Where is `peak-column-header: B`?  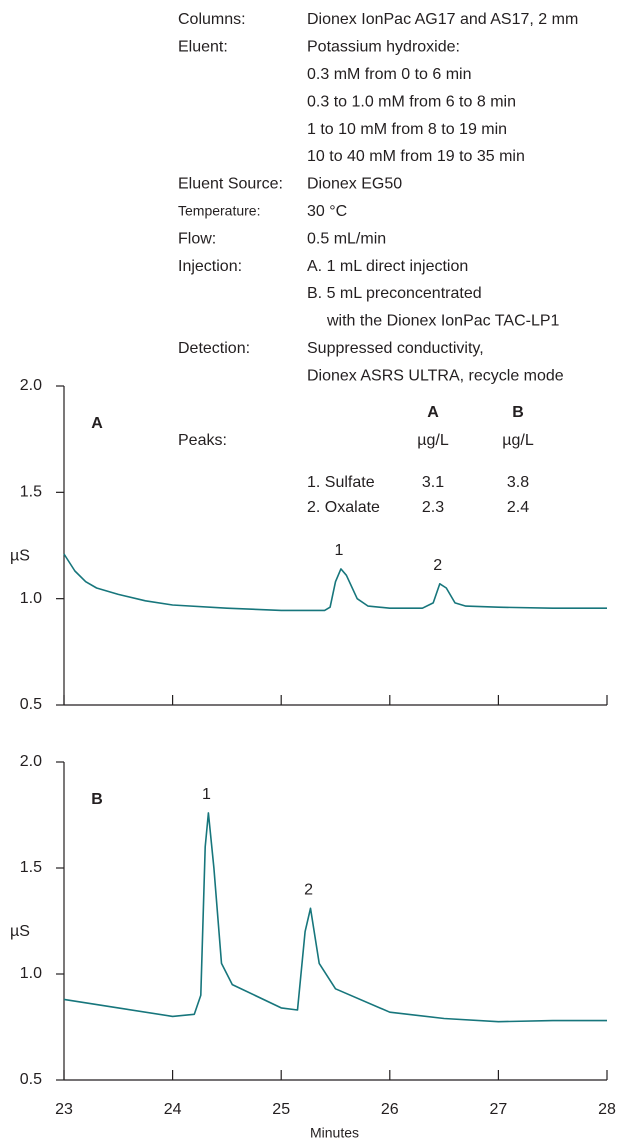 peak-column-header: B is located at coordinates (518, 412).